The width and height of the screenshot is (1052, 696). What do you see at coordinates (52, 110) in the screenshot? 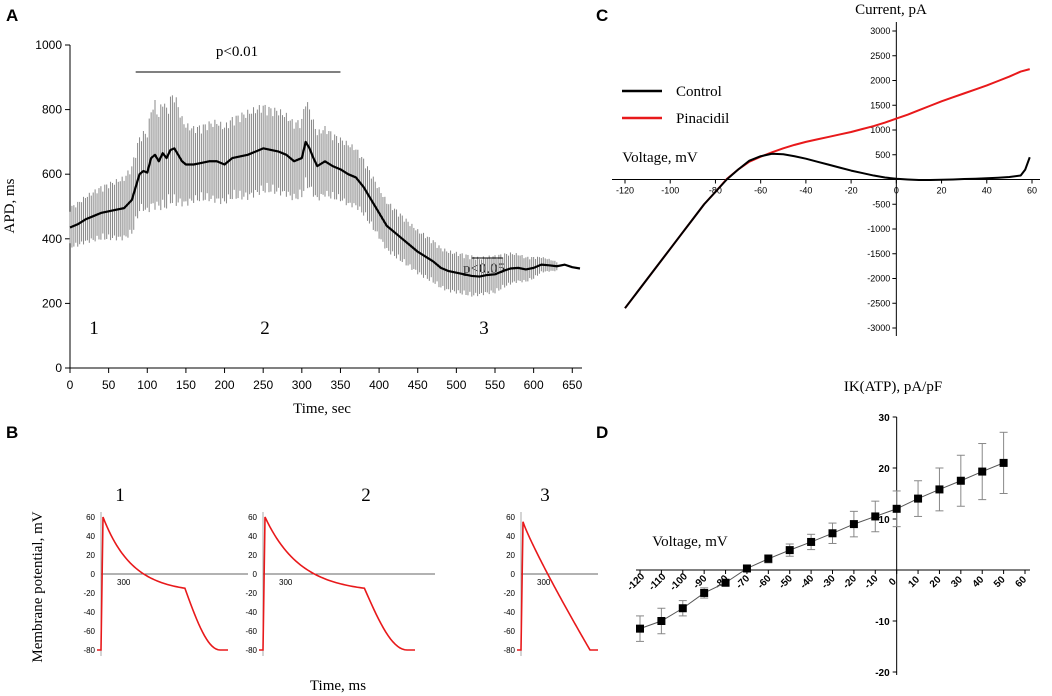
I see `panel-a-ytick-label: 800` at bounding box center [52, 110].